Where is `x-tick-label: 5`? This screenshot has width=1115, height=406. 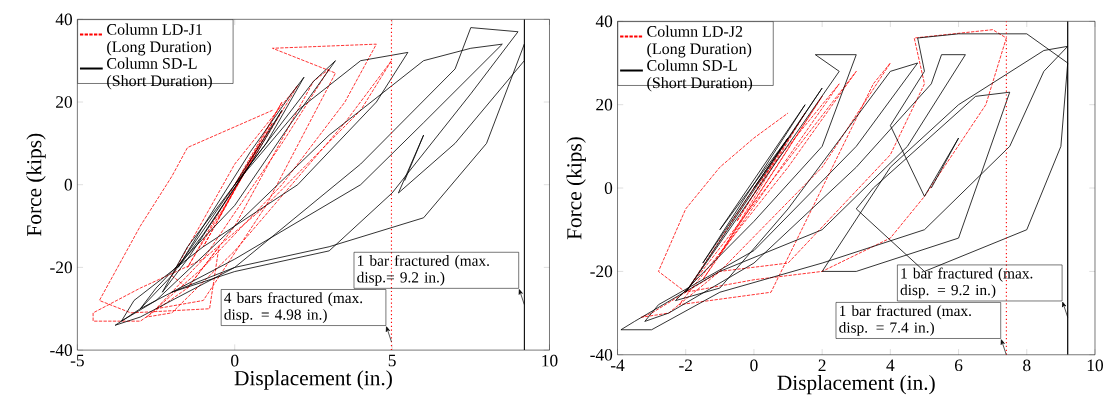
x-tick-label: 5 is located at coordinates (392, 360).